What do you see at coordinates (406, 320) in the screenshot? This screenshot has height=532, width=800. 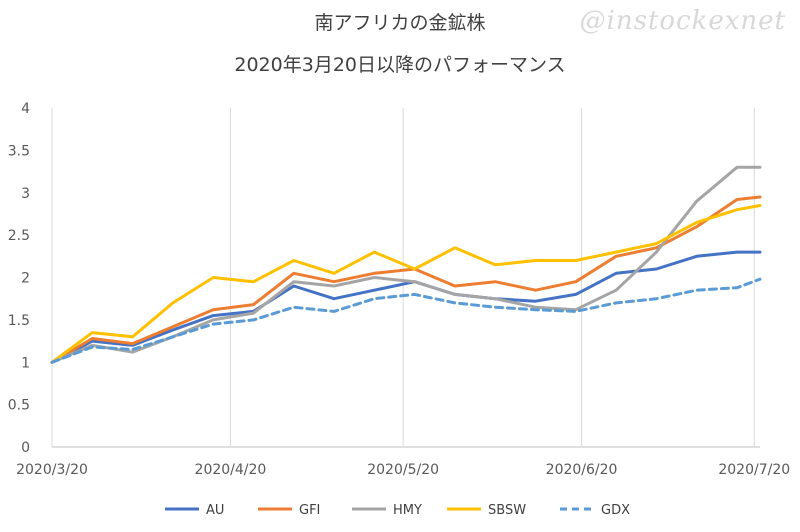 I see `series-line-gdx` at bounding box center [406, 320].